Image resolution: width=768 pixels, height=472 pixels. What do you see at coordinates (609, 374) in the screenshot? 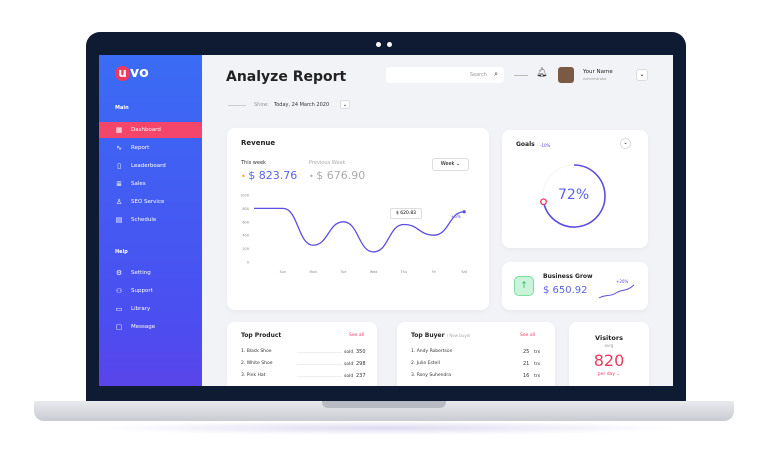
I see `visitors-period-dropdown: per day ⌄` at bounding box center [609, 374].